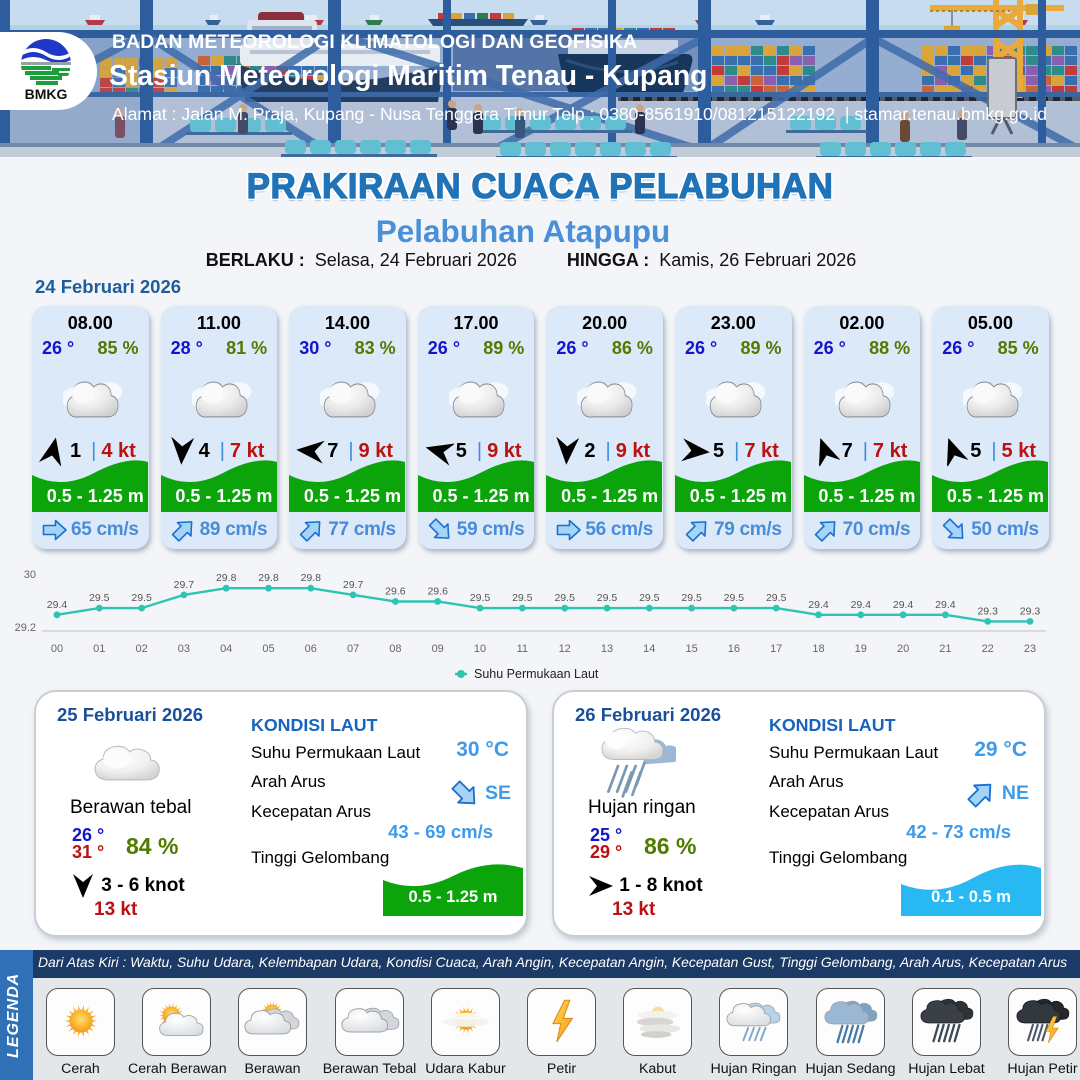 This screenshot has height=1080, width=1080. What do you see at coordinates (734, 649) in the screenshot?
I see `svg-text: 16` at bounding box center [734, 649].